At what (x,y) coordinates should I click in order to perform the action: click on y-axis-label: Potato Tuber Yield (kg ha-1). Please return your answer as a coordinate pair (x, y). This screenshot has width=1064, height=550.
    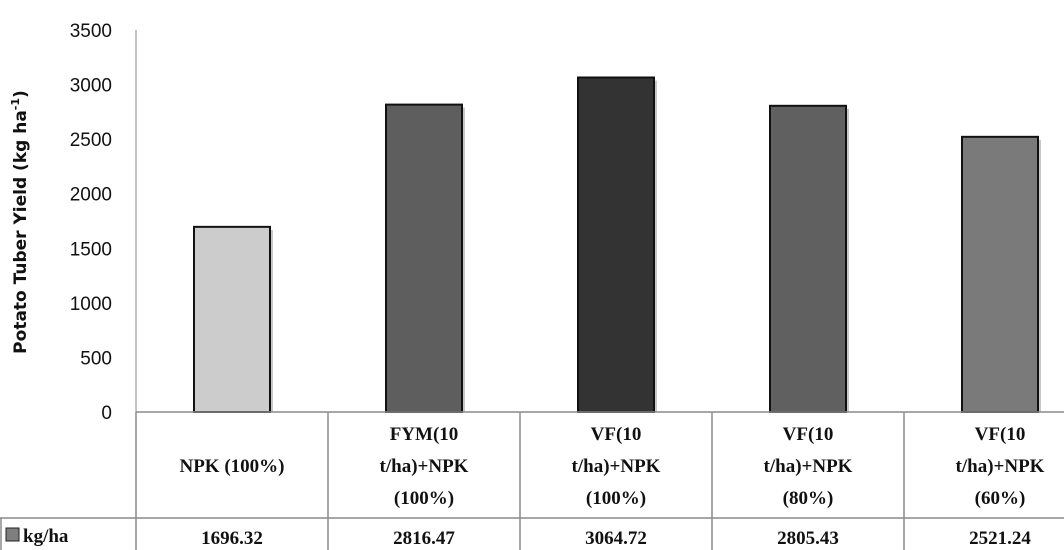
    Looking at the image, I should click on (20, 222).